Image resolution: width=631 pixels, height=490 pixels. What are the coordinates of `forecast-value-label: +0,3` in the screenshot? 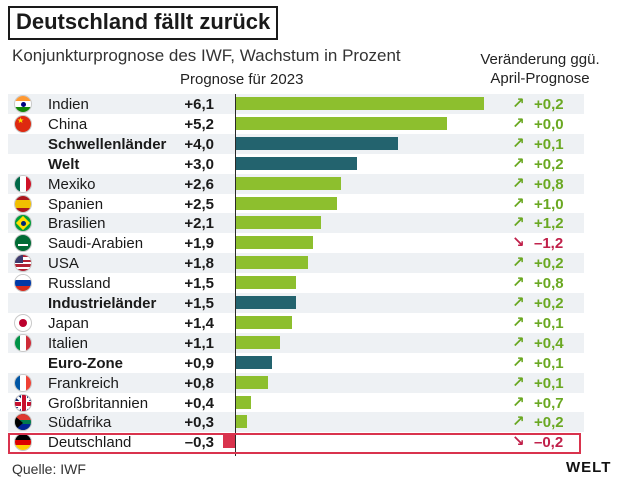 It's located at (199, 423).